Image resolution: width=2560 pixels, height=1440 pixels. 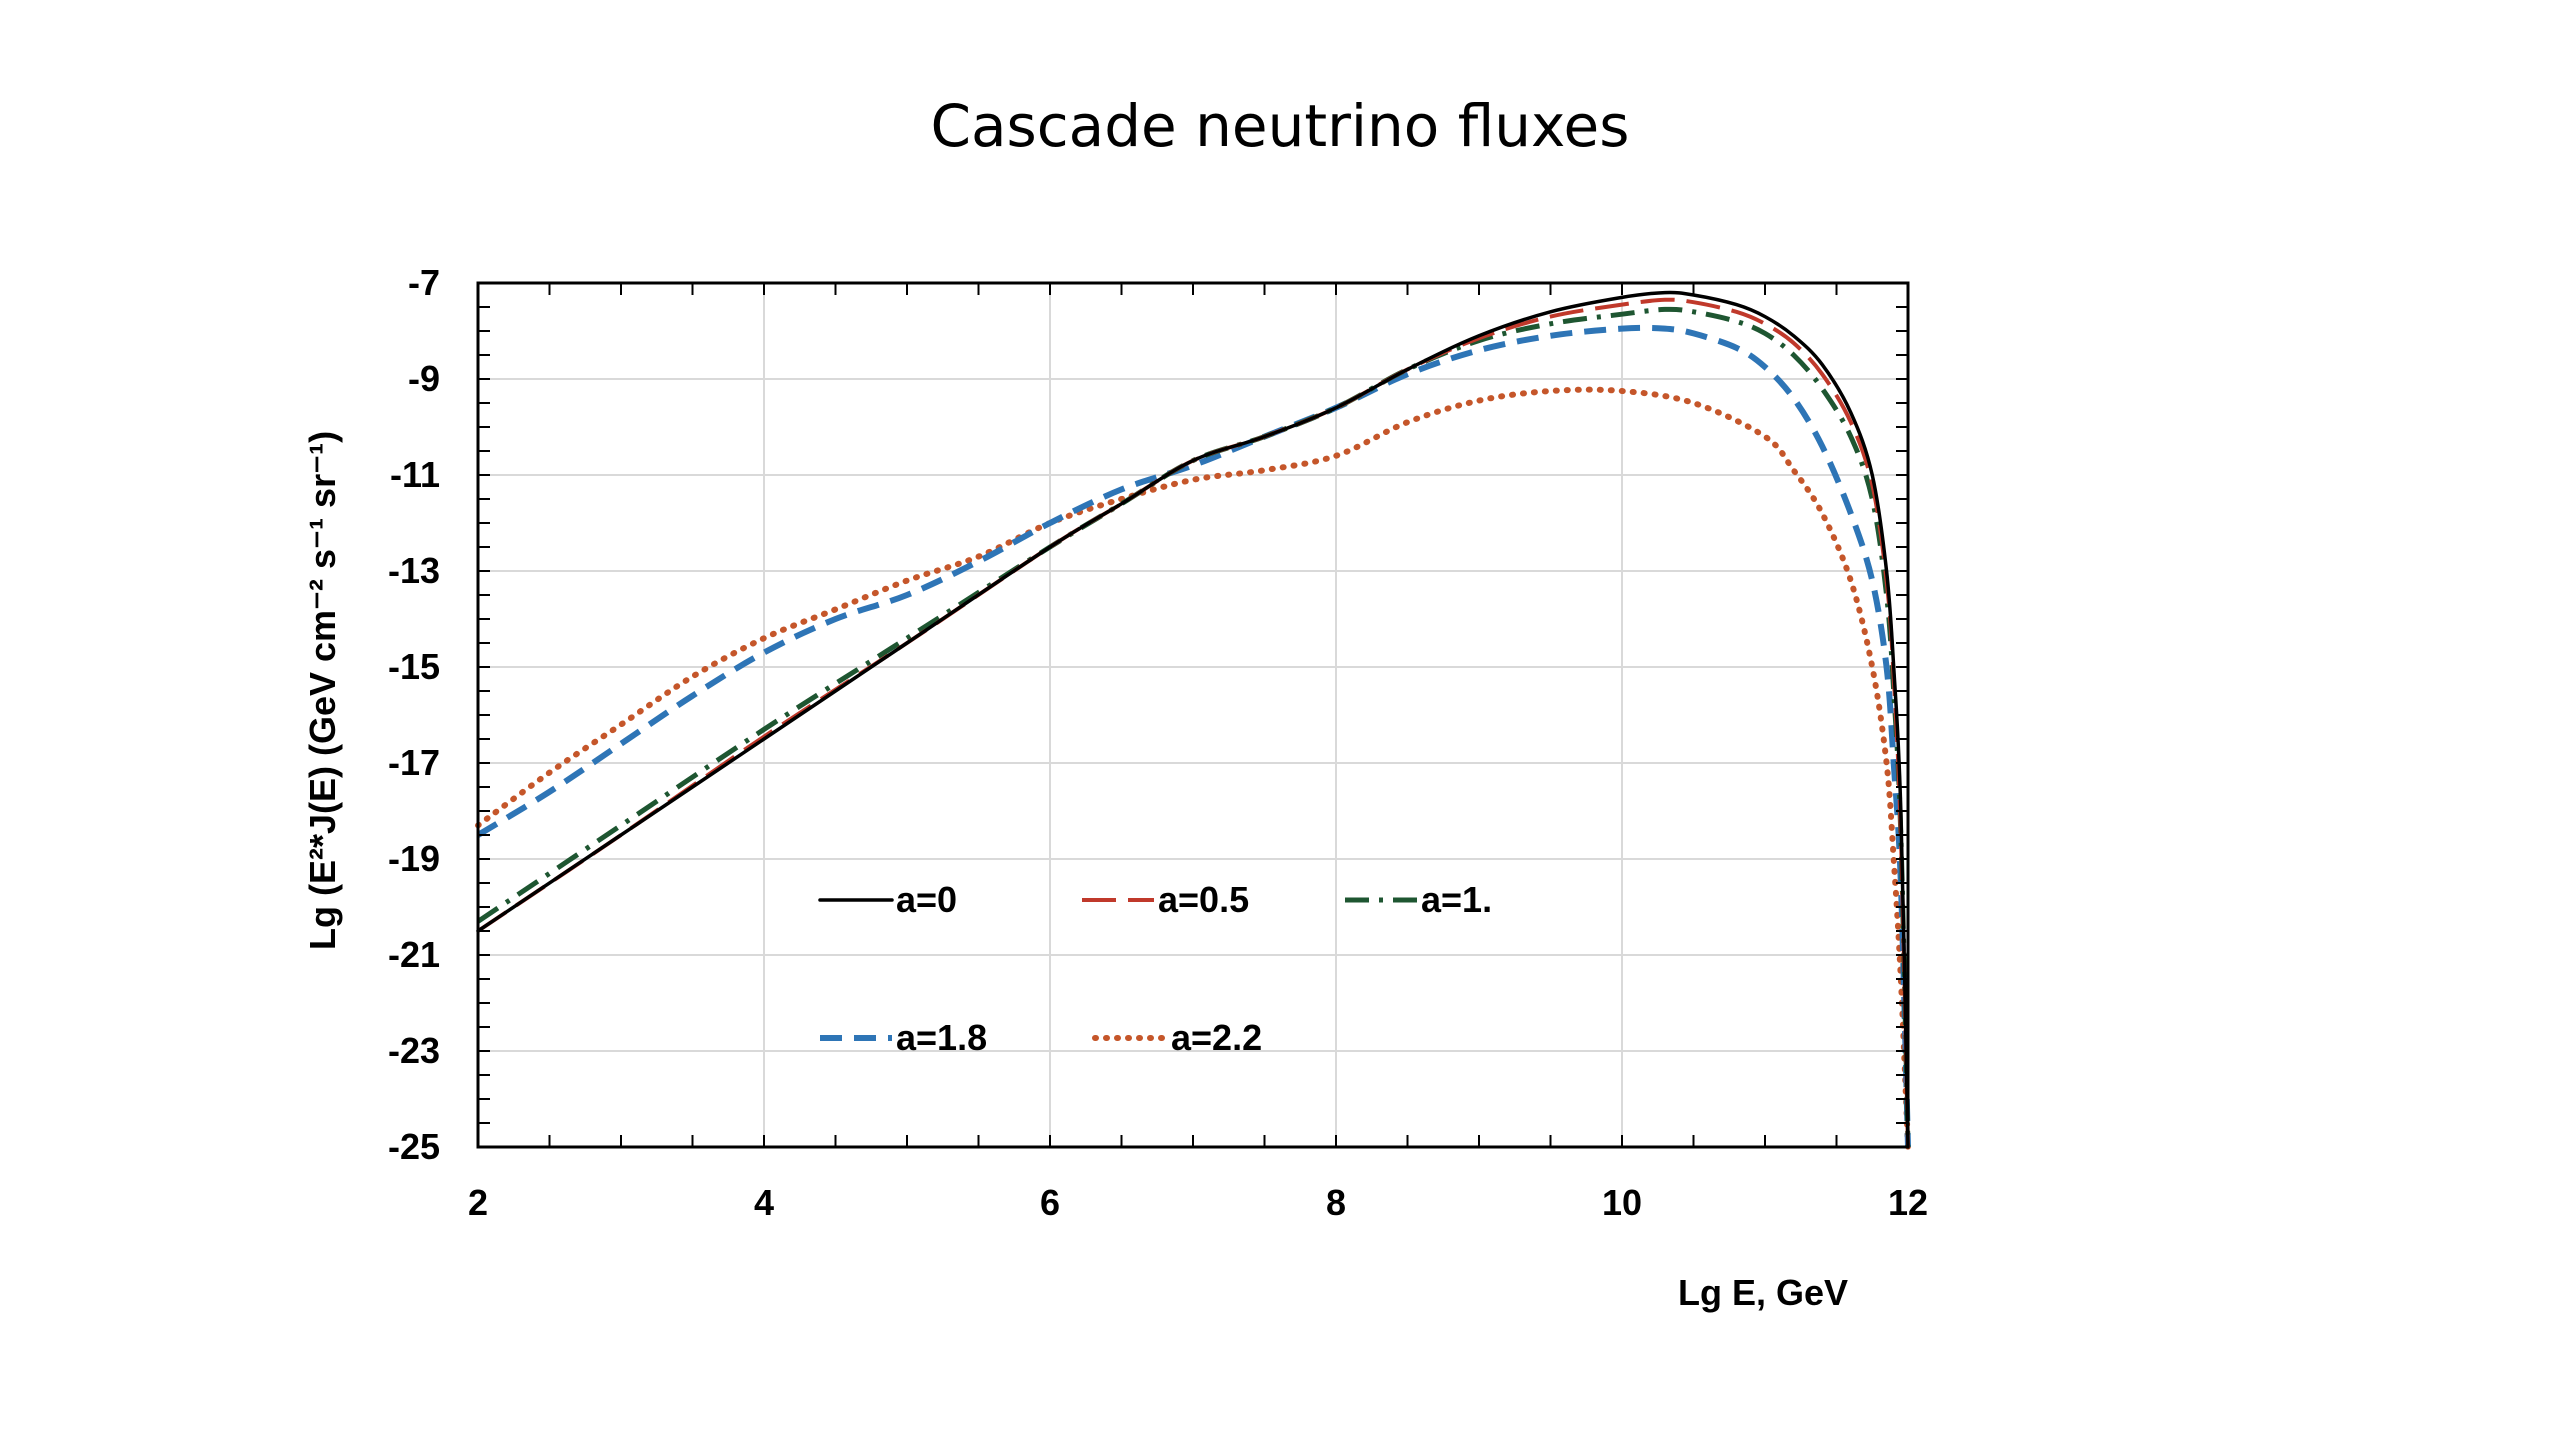 I want to click on y-tick-label: -11, so click(x=415, y=474).